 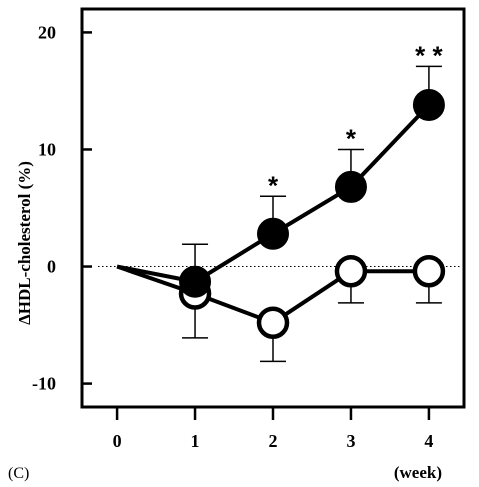 What do you see at coordinates (350, 441) in the screenshot?
I see `x-tick-label: 3` at bounding box center [350, 441].